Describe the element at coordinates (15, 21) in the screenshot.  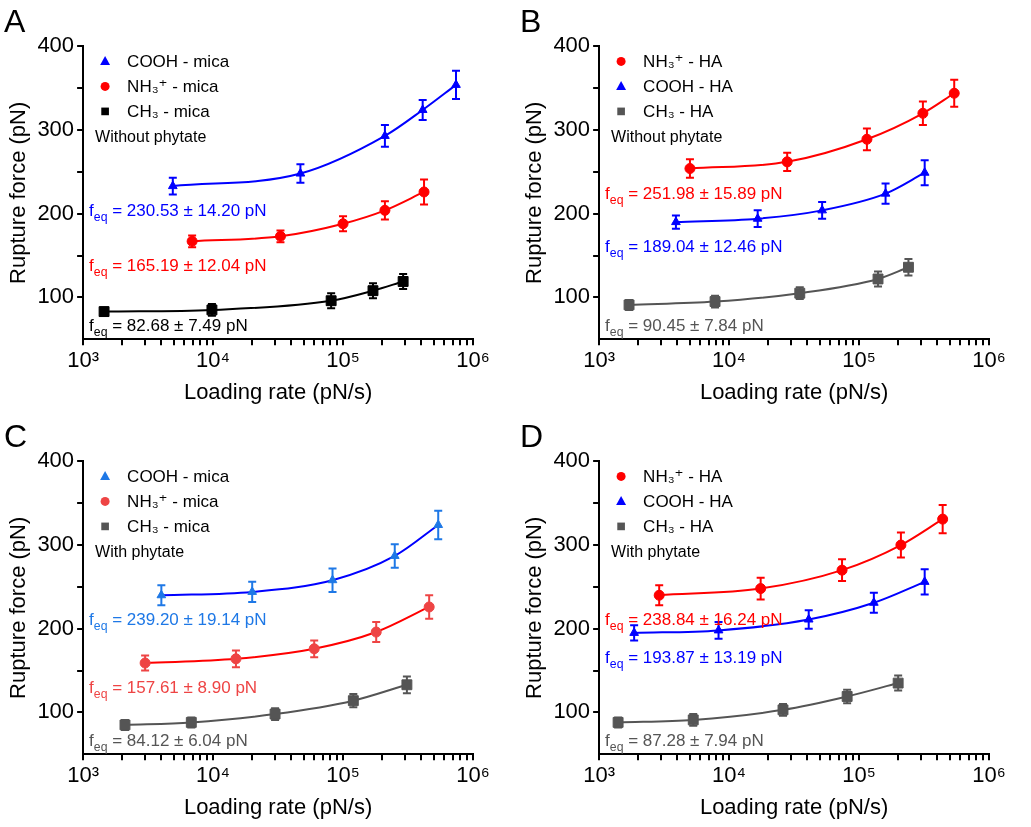
I see `chart-title: A` at that location.